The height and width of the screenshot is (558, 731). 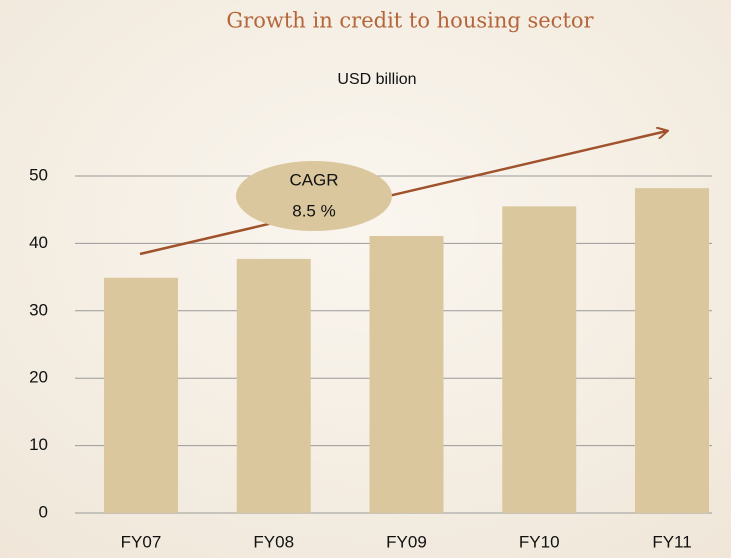 I want to click on y-tick-label: 10, so click(x=38, y=444).